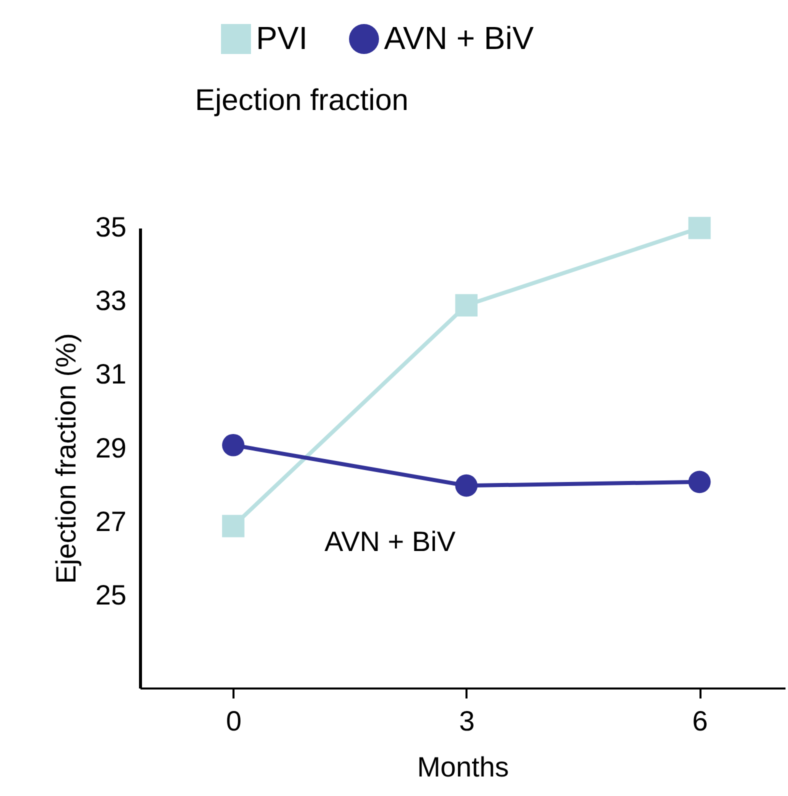 Image resolution: width=788 pixels, height=796 pixels. What do you see at coordinates (234, 721) in the screenshot?
I see `x-tick-label: 0` at bounding box center [234, 721].